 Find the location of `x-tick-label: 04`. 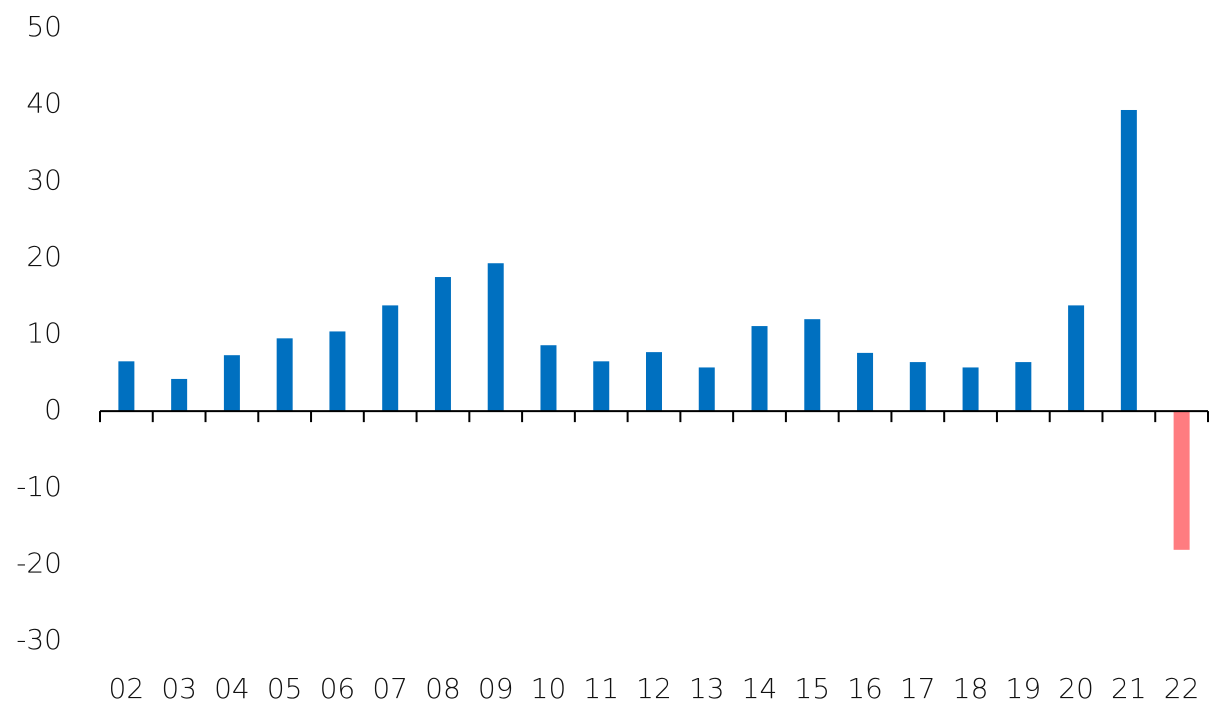

x-tick-label: 04 is located at coordinates (232, 688).